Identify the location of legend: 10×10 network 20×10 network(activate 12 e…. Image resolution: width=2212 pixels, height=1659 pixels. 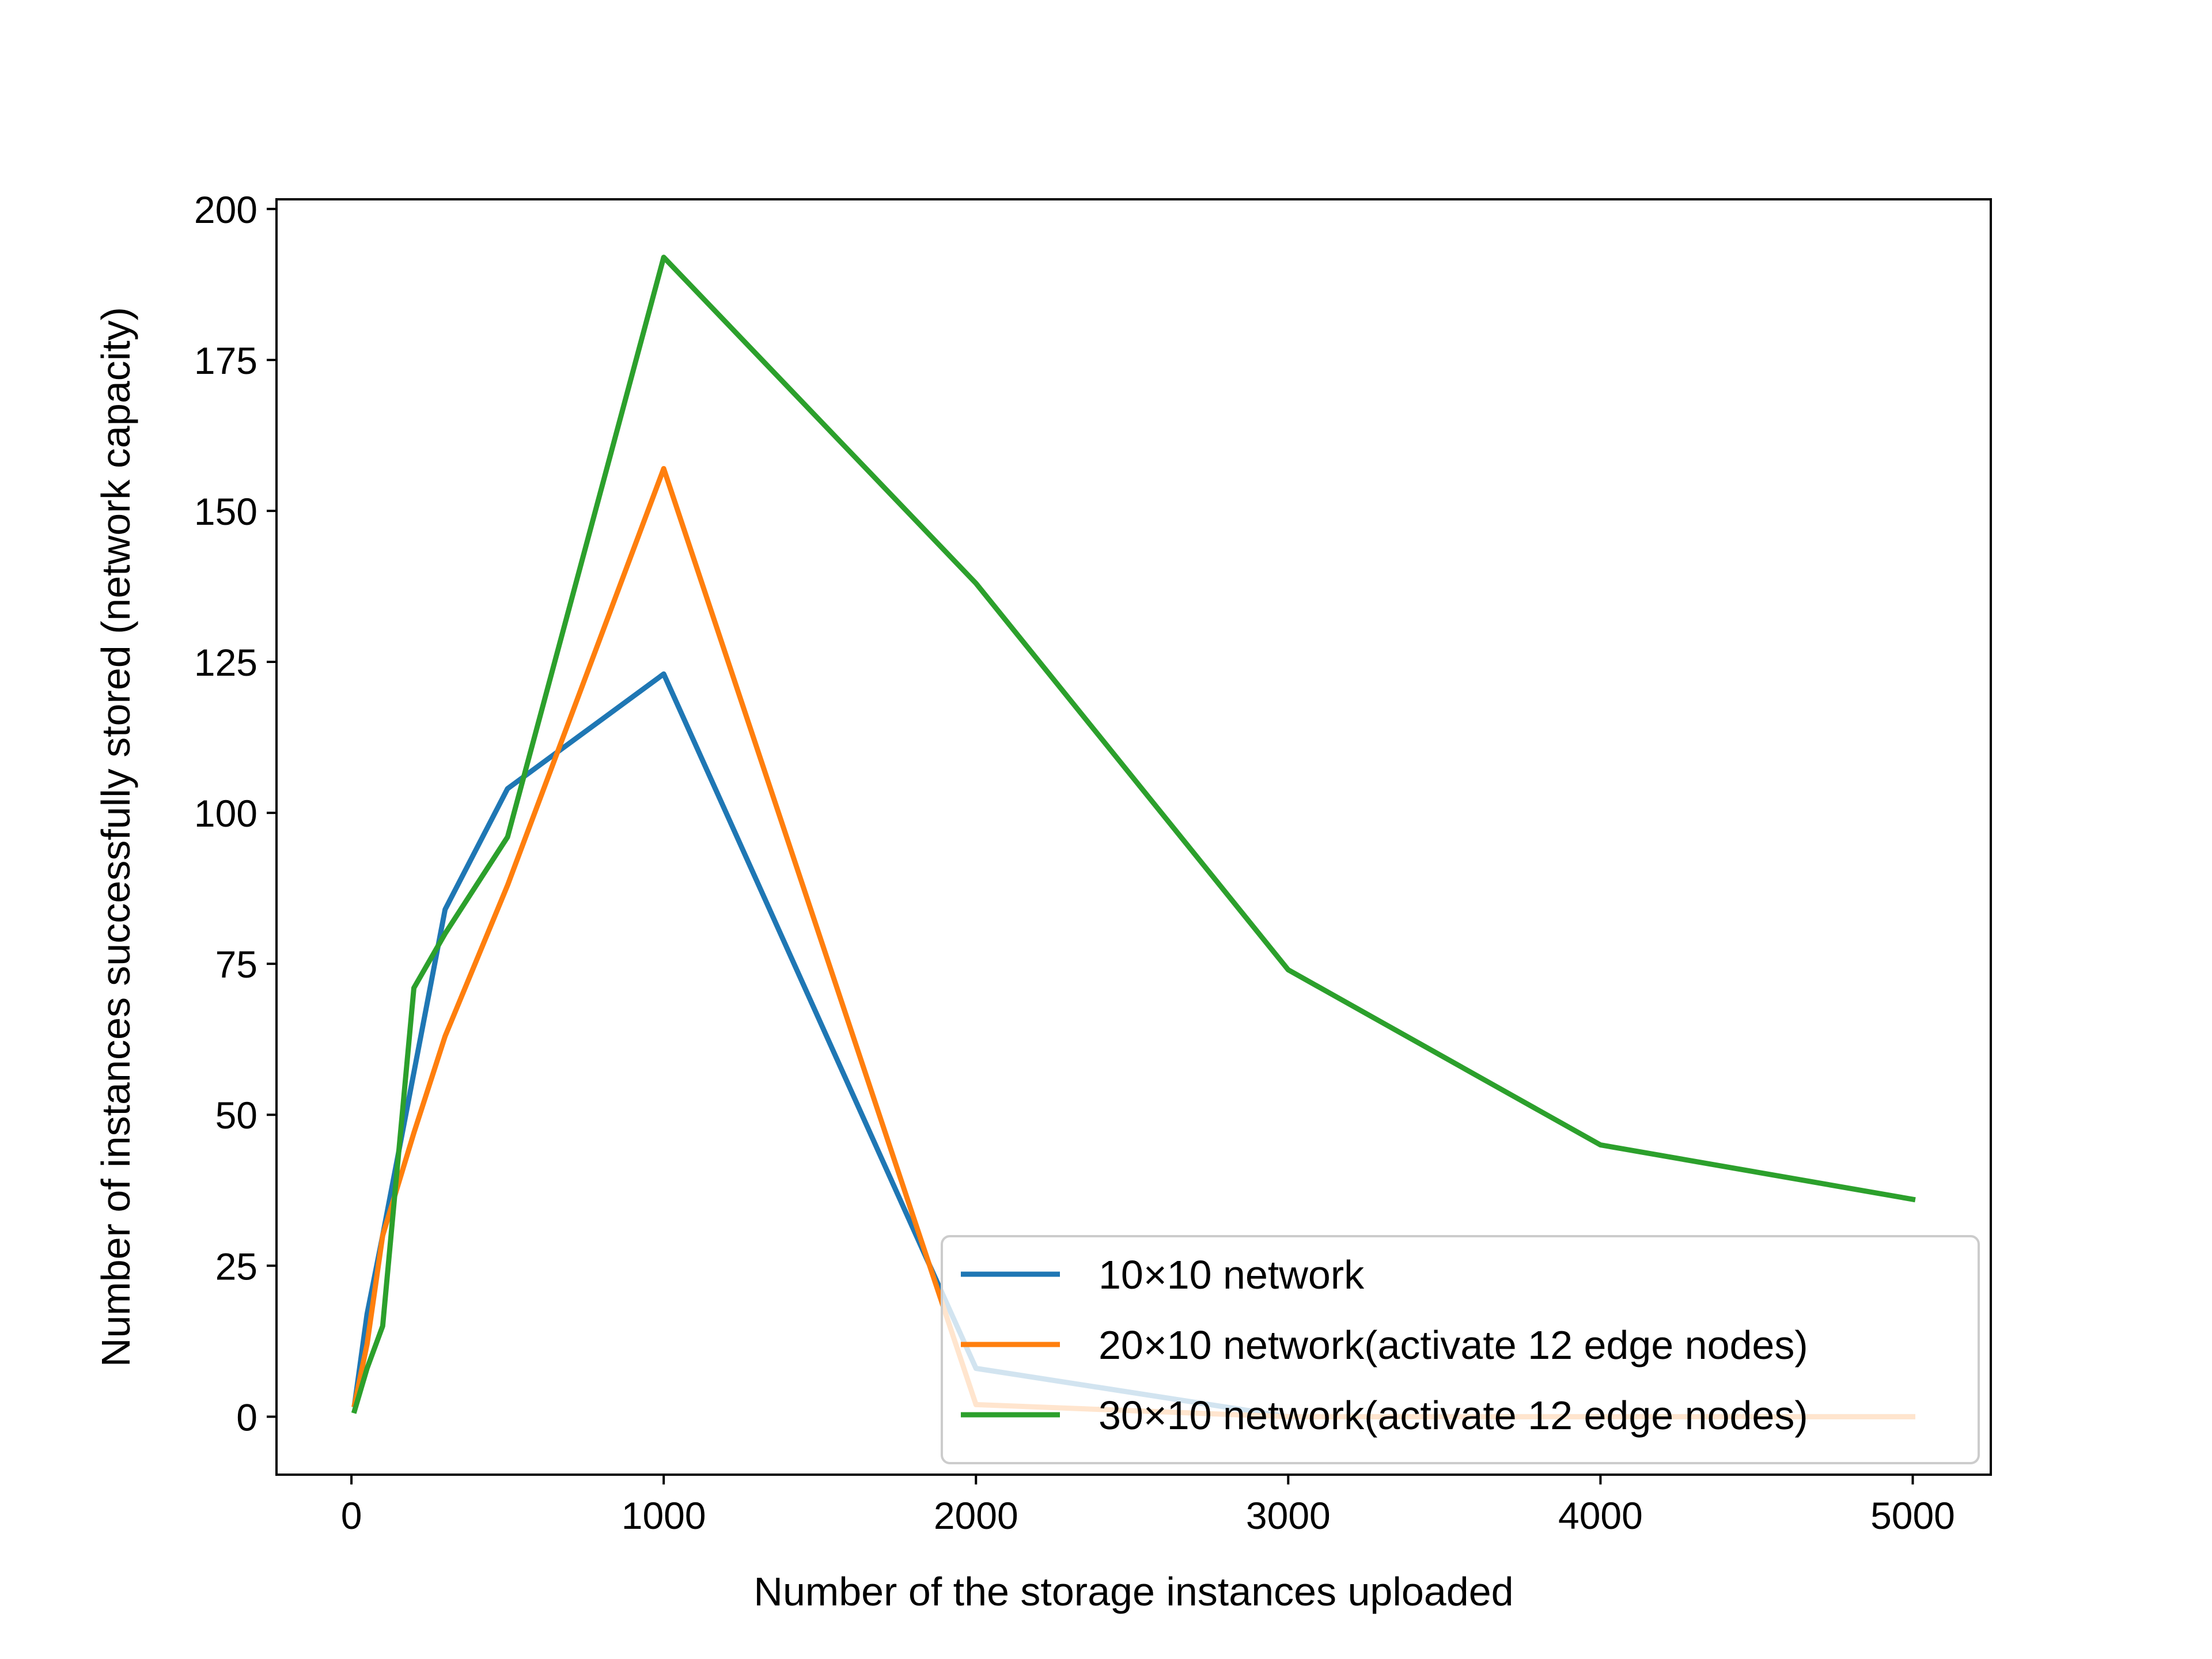
(1460, 1349).